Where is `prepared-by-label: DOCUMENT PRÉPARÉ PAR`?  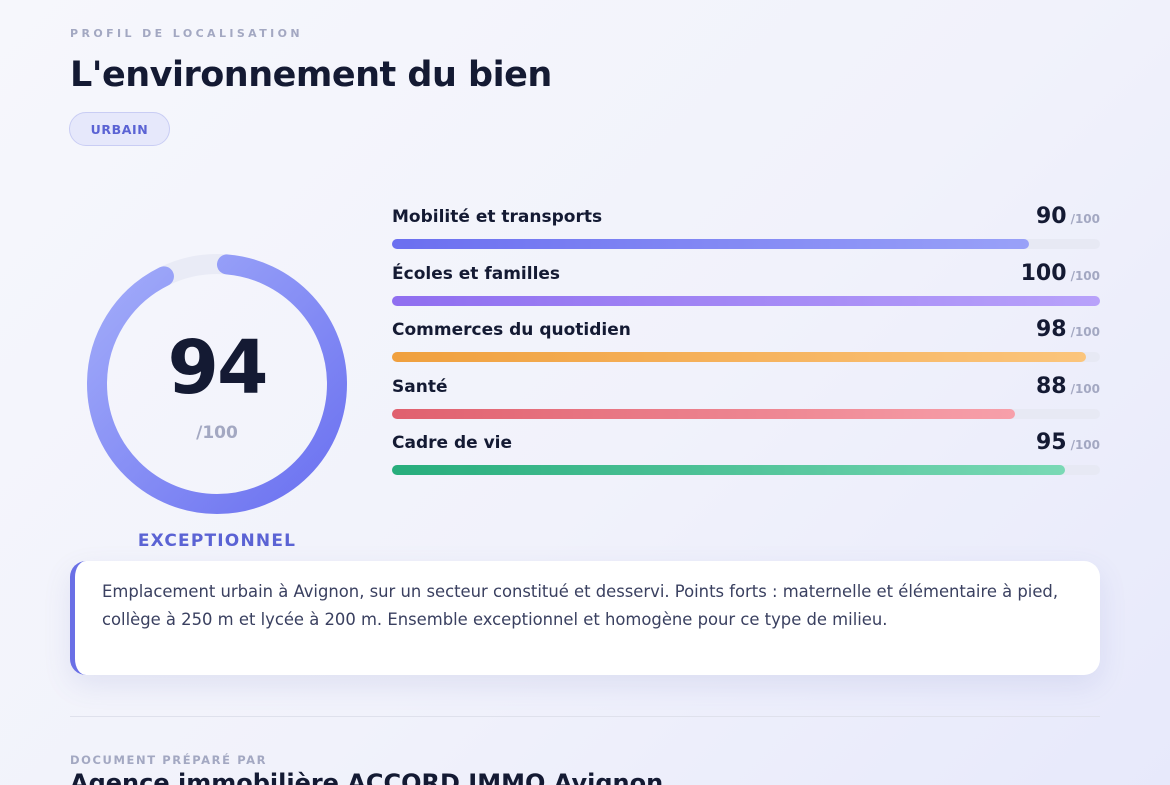
prepared-by-label: DOCUMENT PRÉPARÉ PAR is located at coordinates (169, 760).